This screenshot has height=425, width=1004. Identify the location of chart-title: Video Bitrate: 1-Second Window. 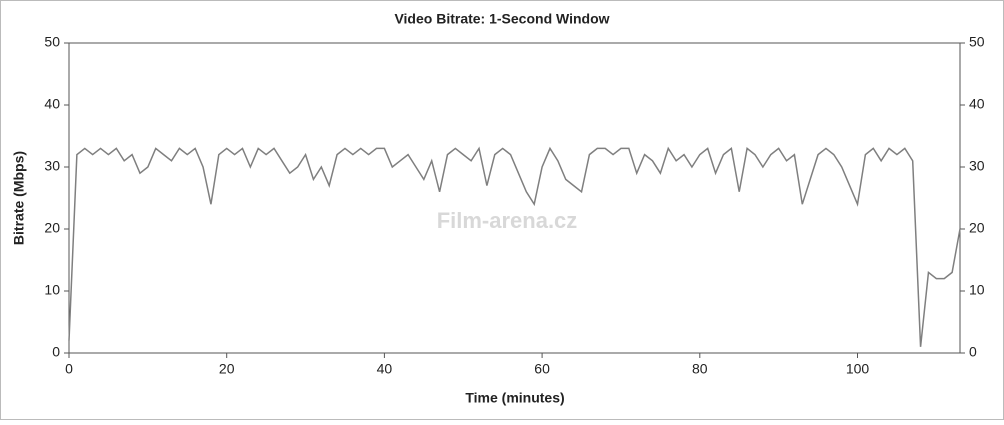
(501, 19).